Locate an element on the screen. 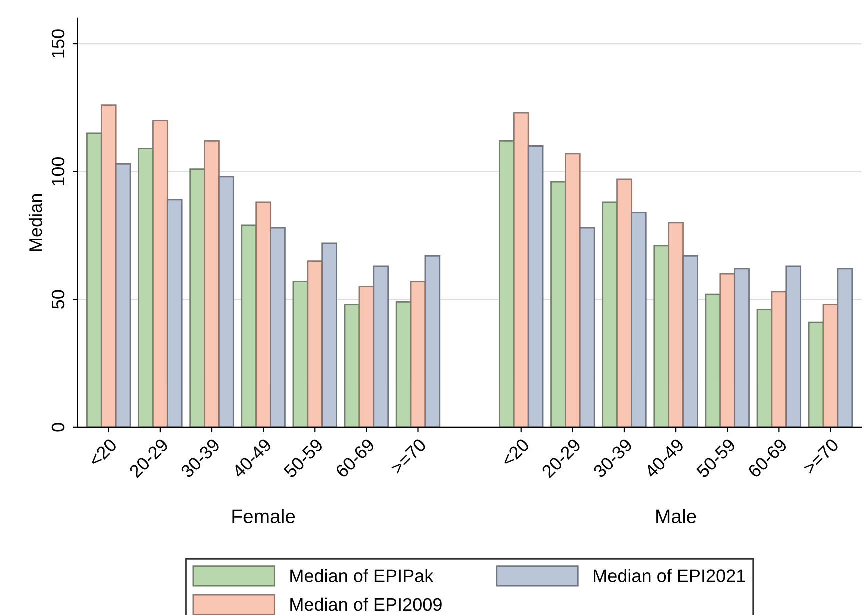 The image size is (866, 615). legend-label: Median of EPI2021 is located at coordinates (670, 575).